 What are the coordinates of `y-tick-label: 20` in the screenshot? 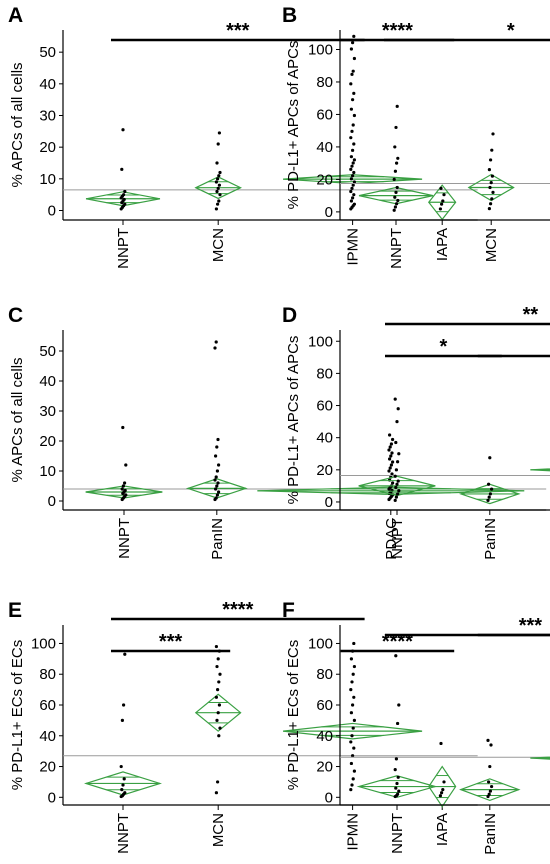 It's located at (47, 441).